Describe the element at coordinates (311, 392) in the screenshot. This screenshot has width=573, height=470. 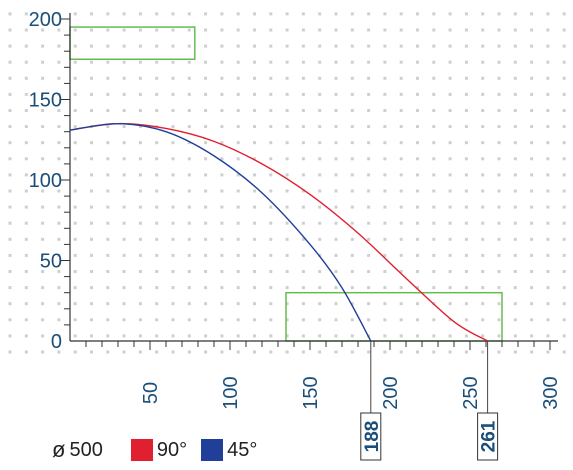
I see `x-tick-label: 150` at that location.